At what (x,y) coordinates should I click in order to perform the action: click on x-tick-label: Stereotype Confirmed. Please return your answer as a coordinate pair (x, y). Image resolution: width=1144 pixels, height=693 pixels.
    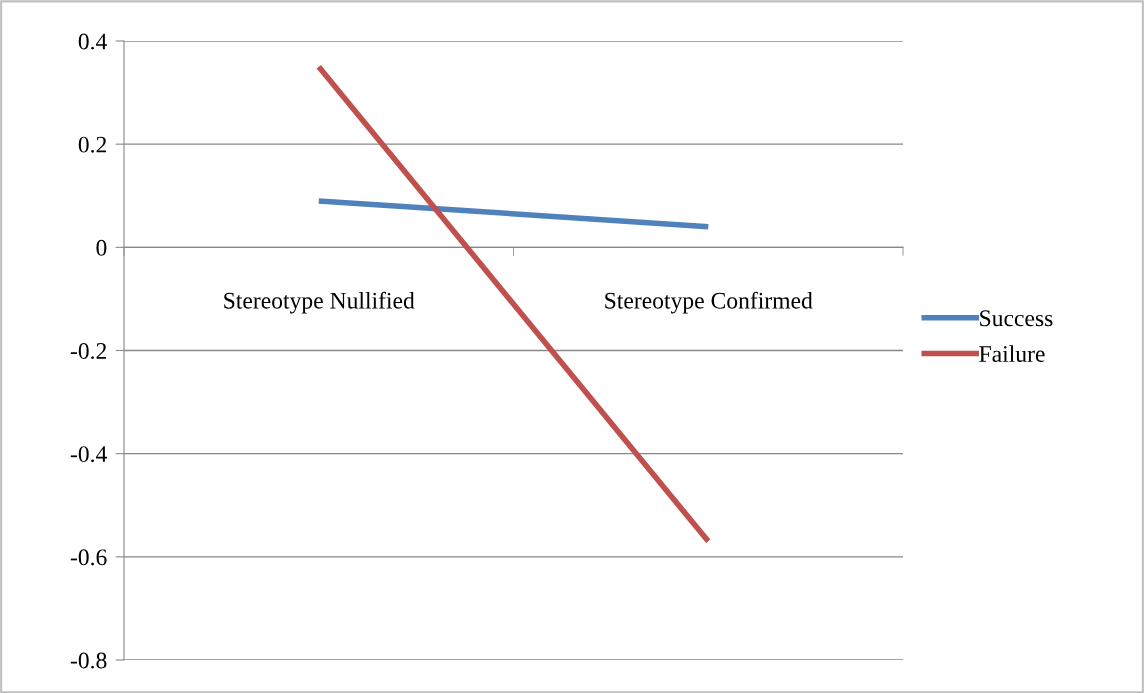
    Looking at the image, I should click on (709, 302).